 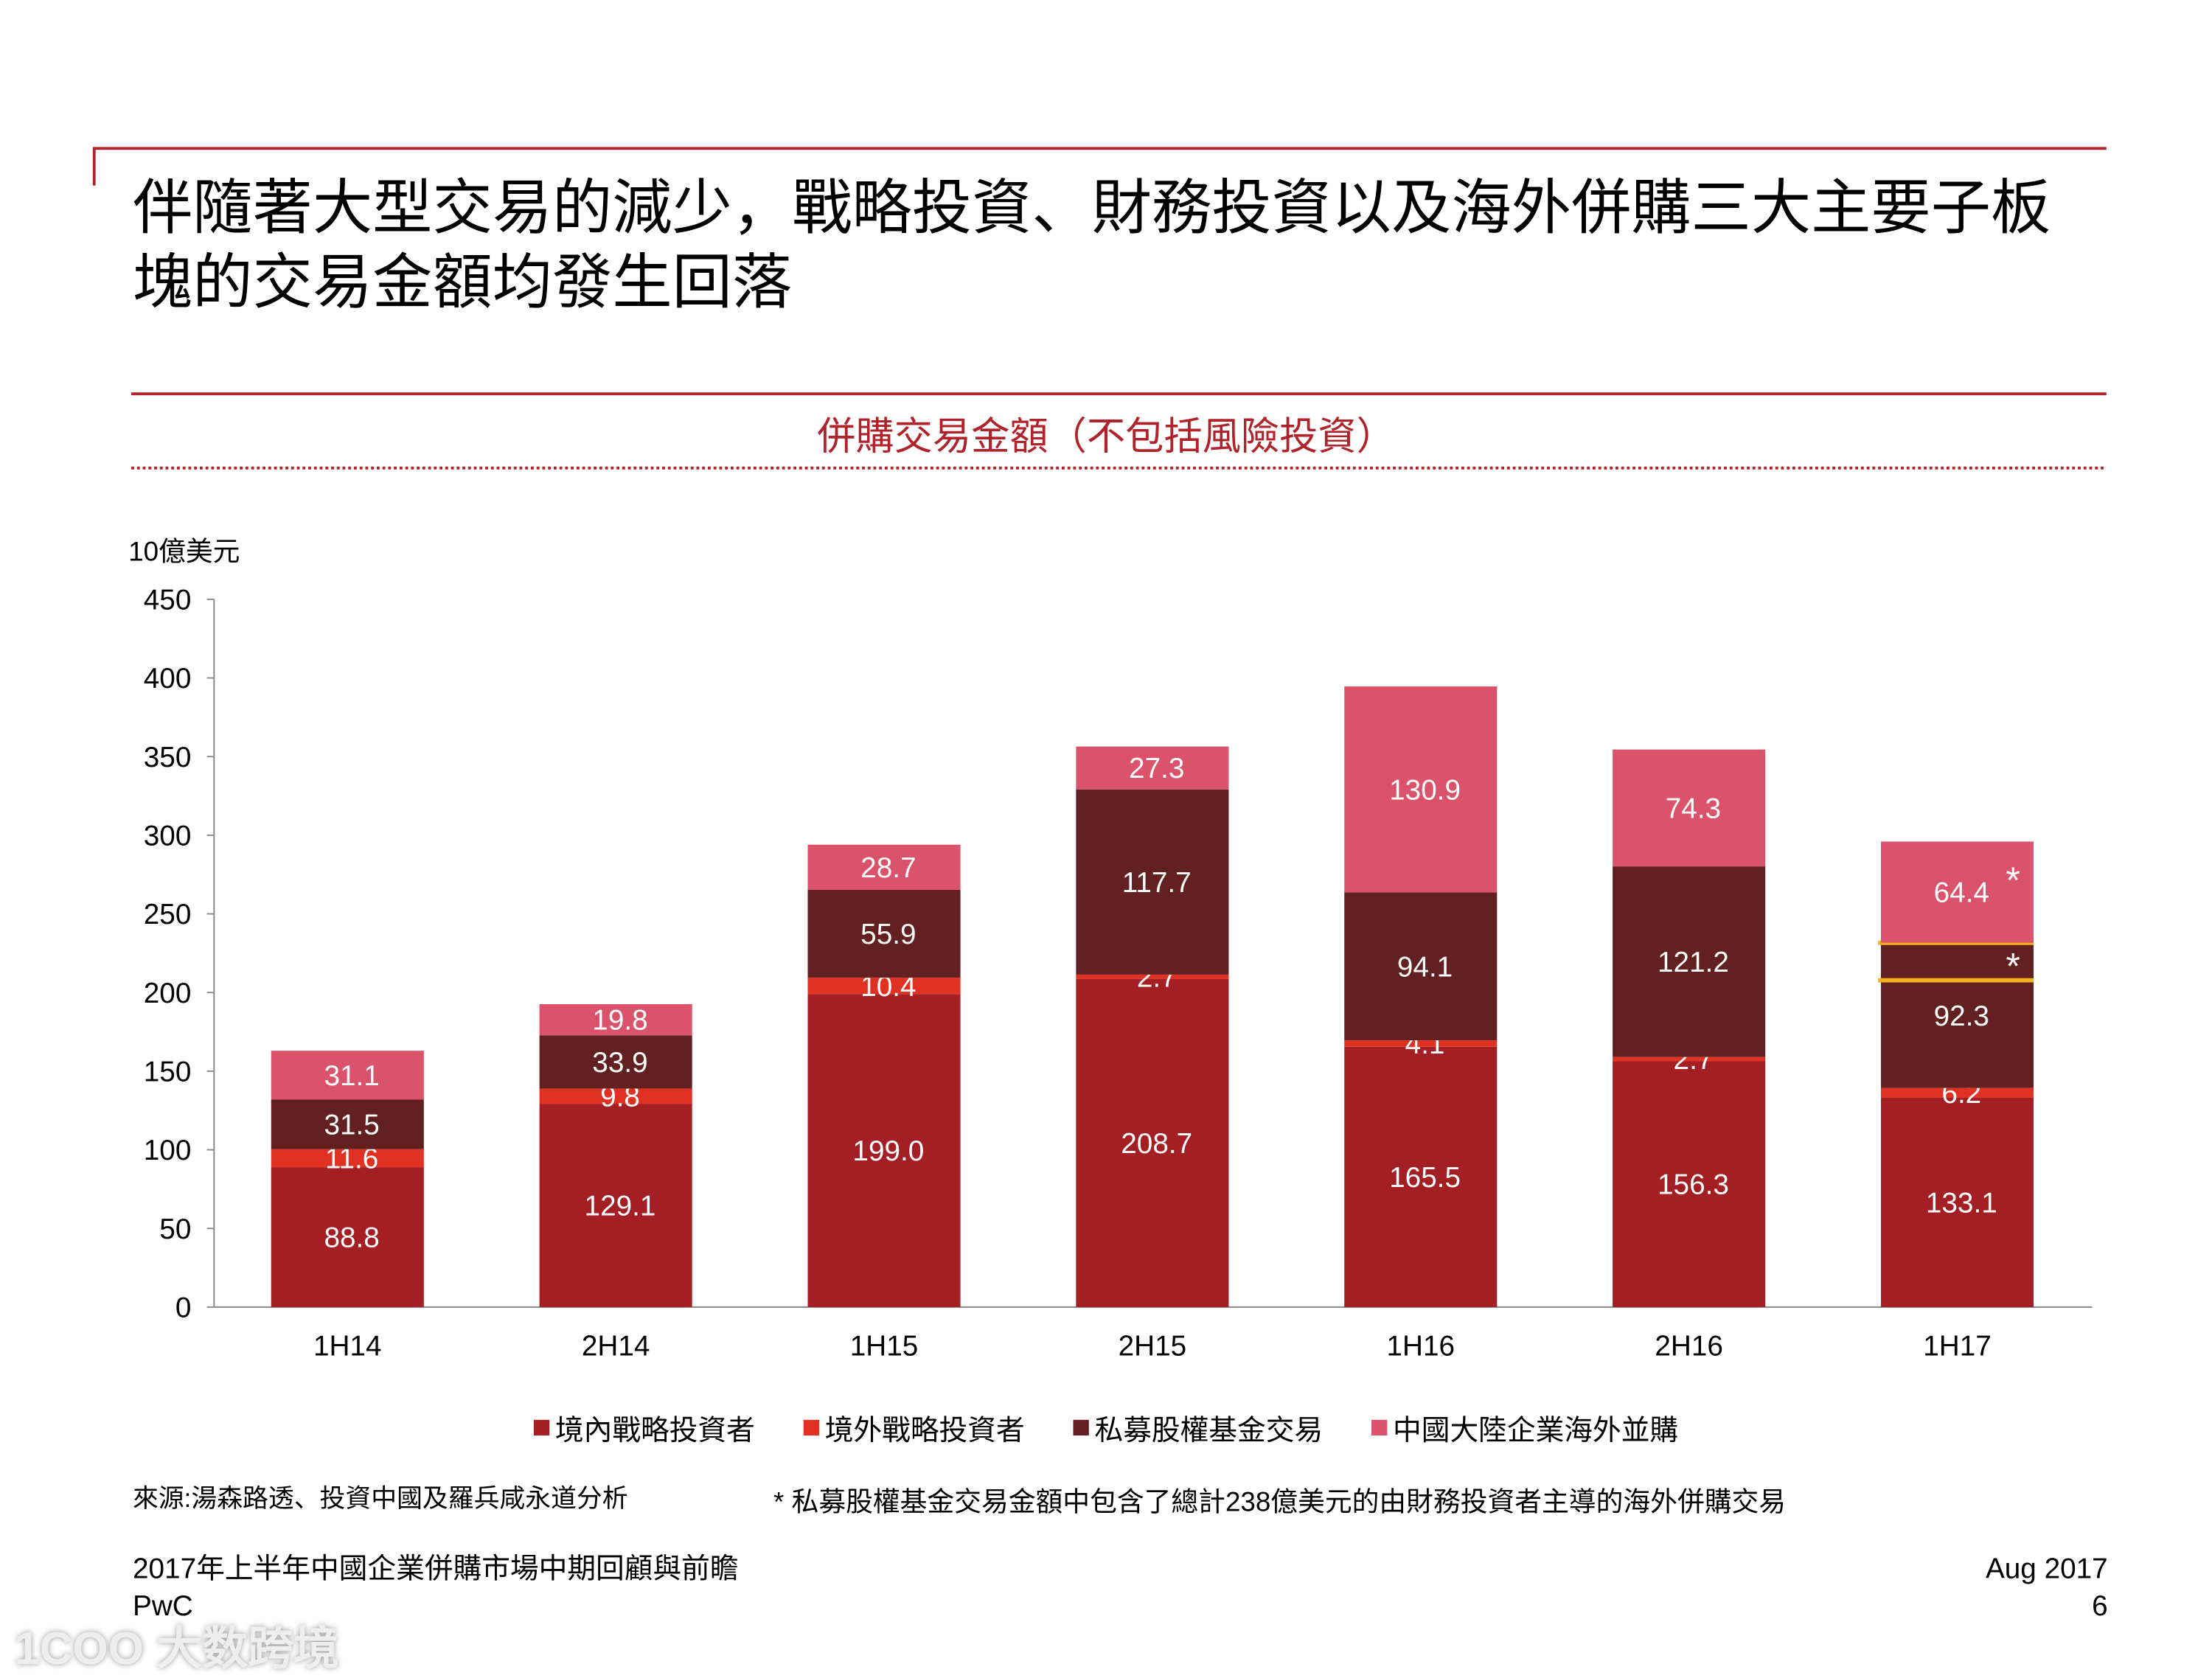 I want to click on data-label: 19.8, so click(x=619, y=1021).